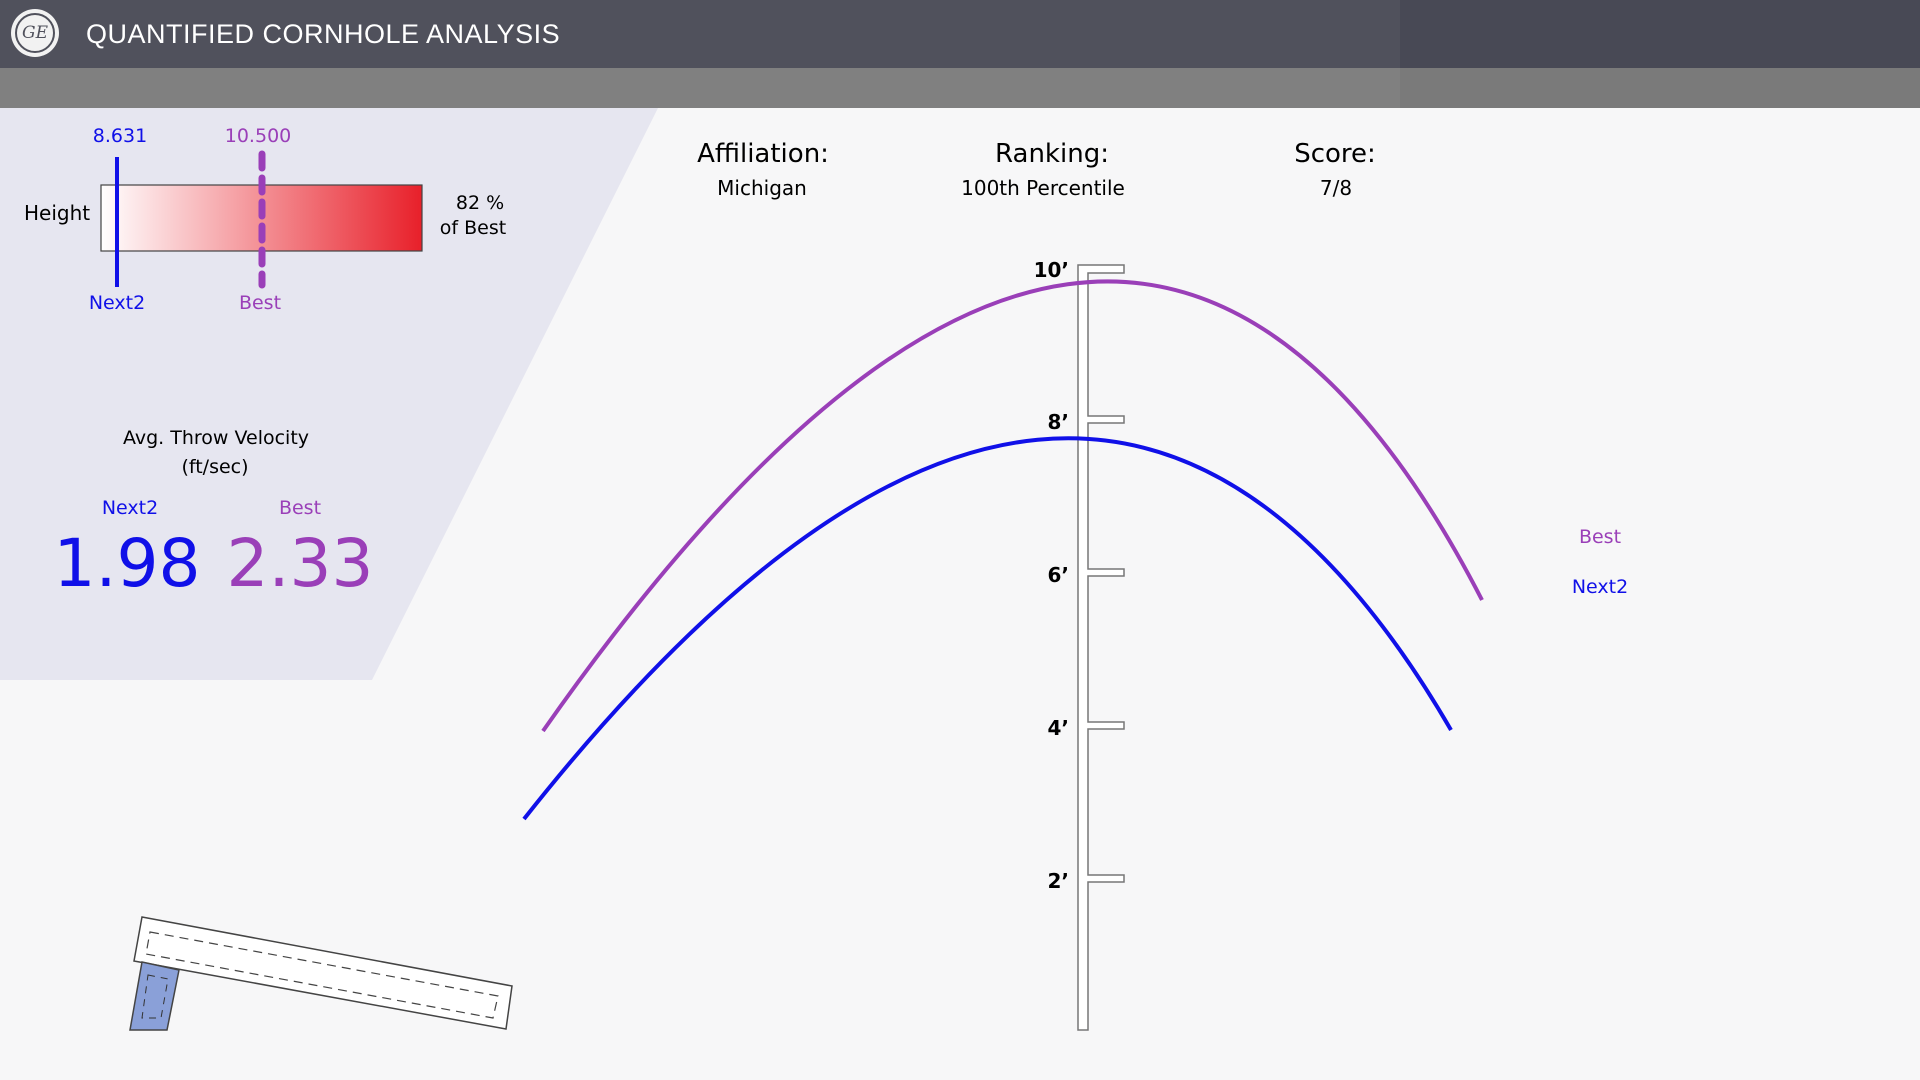  What do you see at coordinates (1058, 728) in the screenshot?
I see `tick-4ft: 4’` at bounding box center [1058, 728].